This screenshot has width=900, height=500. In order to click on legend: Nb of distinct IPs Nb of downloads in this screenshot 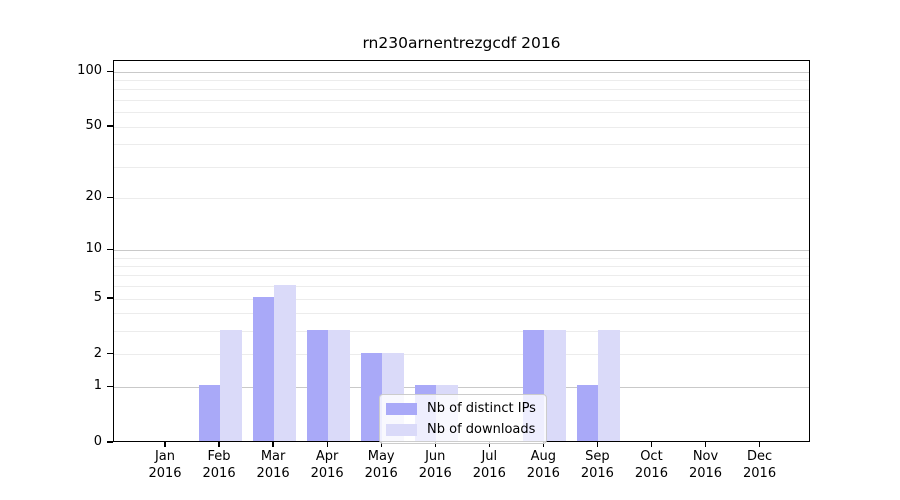, I will do `click(463, 419)`.